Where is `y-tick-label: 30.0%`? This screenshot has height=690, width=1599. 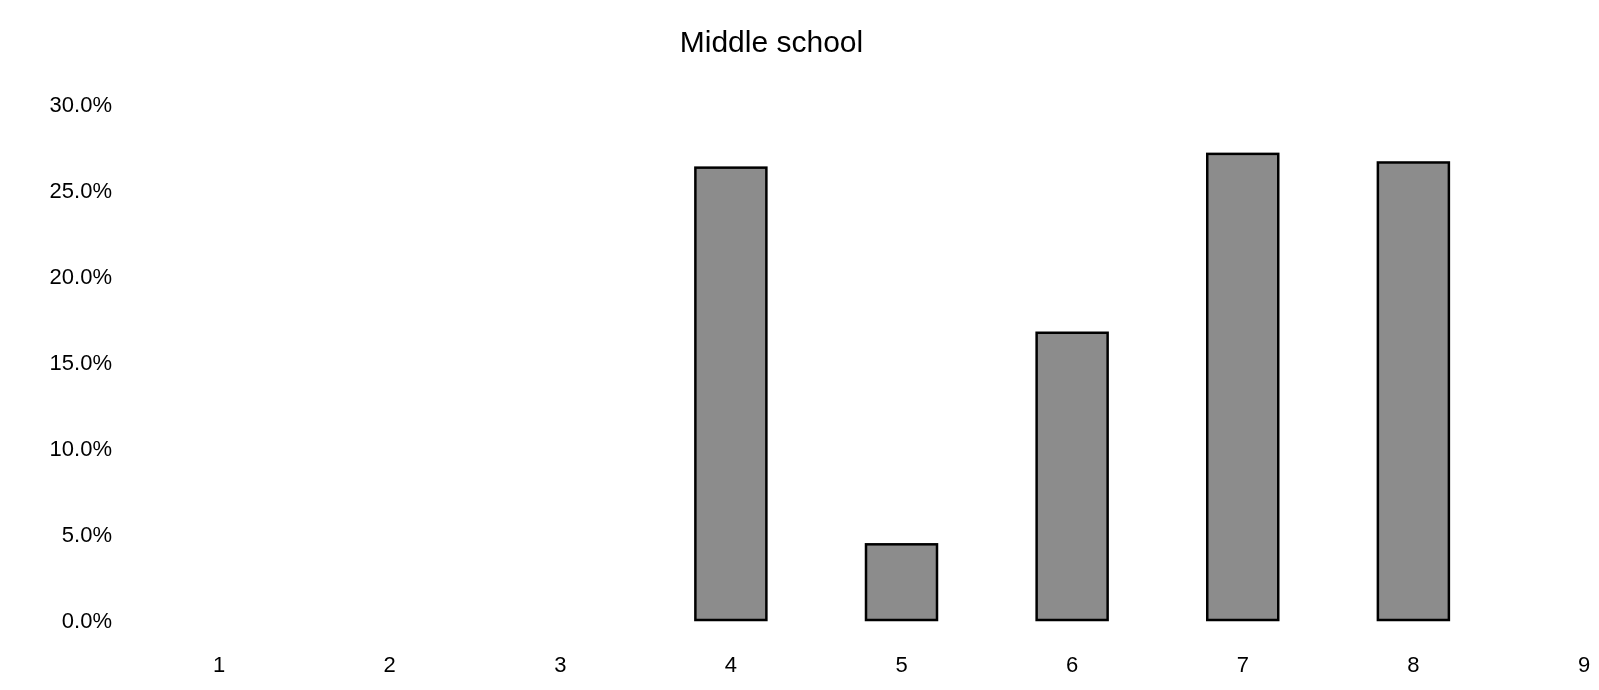 y-tick-label: 30.0% is located at coordinates (80, 104).